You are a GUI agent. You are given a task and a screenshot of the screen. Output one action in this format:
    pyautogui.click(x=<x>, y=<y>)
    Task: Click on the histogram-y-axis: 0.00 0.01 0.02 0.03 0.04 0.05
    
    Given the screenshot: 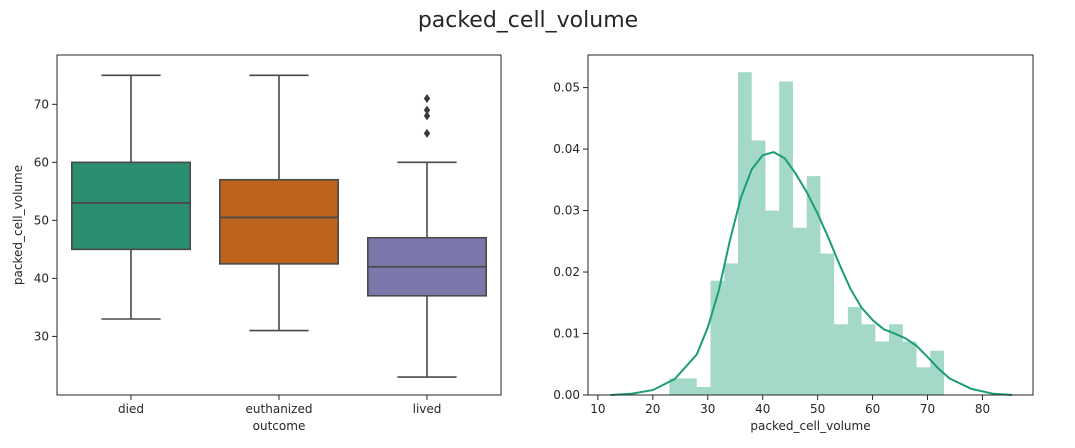 What is the action you would take?
    pyautogui.click(x=570, y=241)
    